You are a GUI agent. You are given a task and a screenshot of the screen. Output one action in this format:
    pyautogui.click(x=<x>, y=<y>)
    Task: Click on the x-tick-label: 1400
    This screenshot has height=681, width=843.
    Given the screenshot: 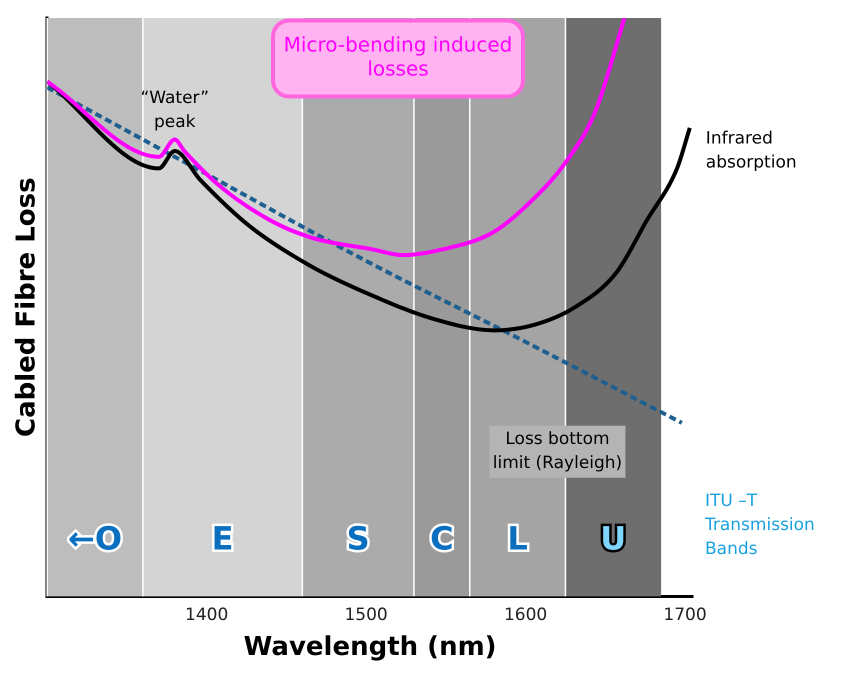 What is the action you would take?
    pyautogui.click(x=206, y=615)
    